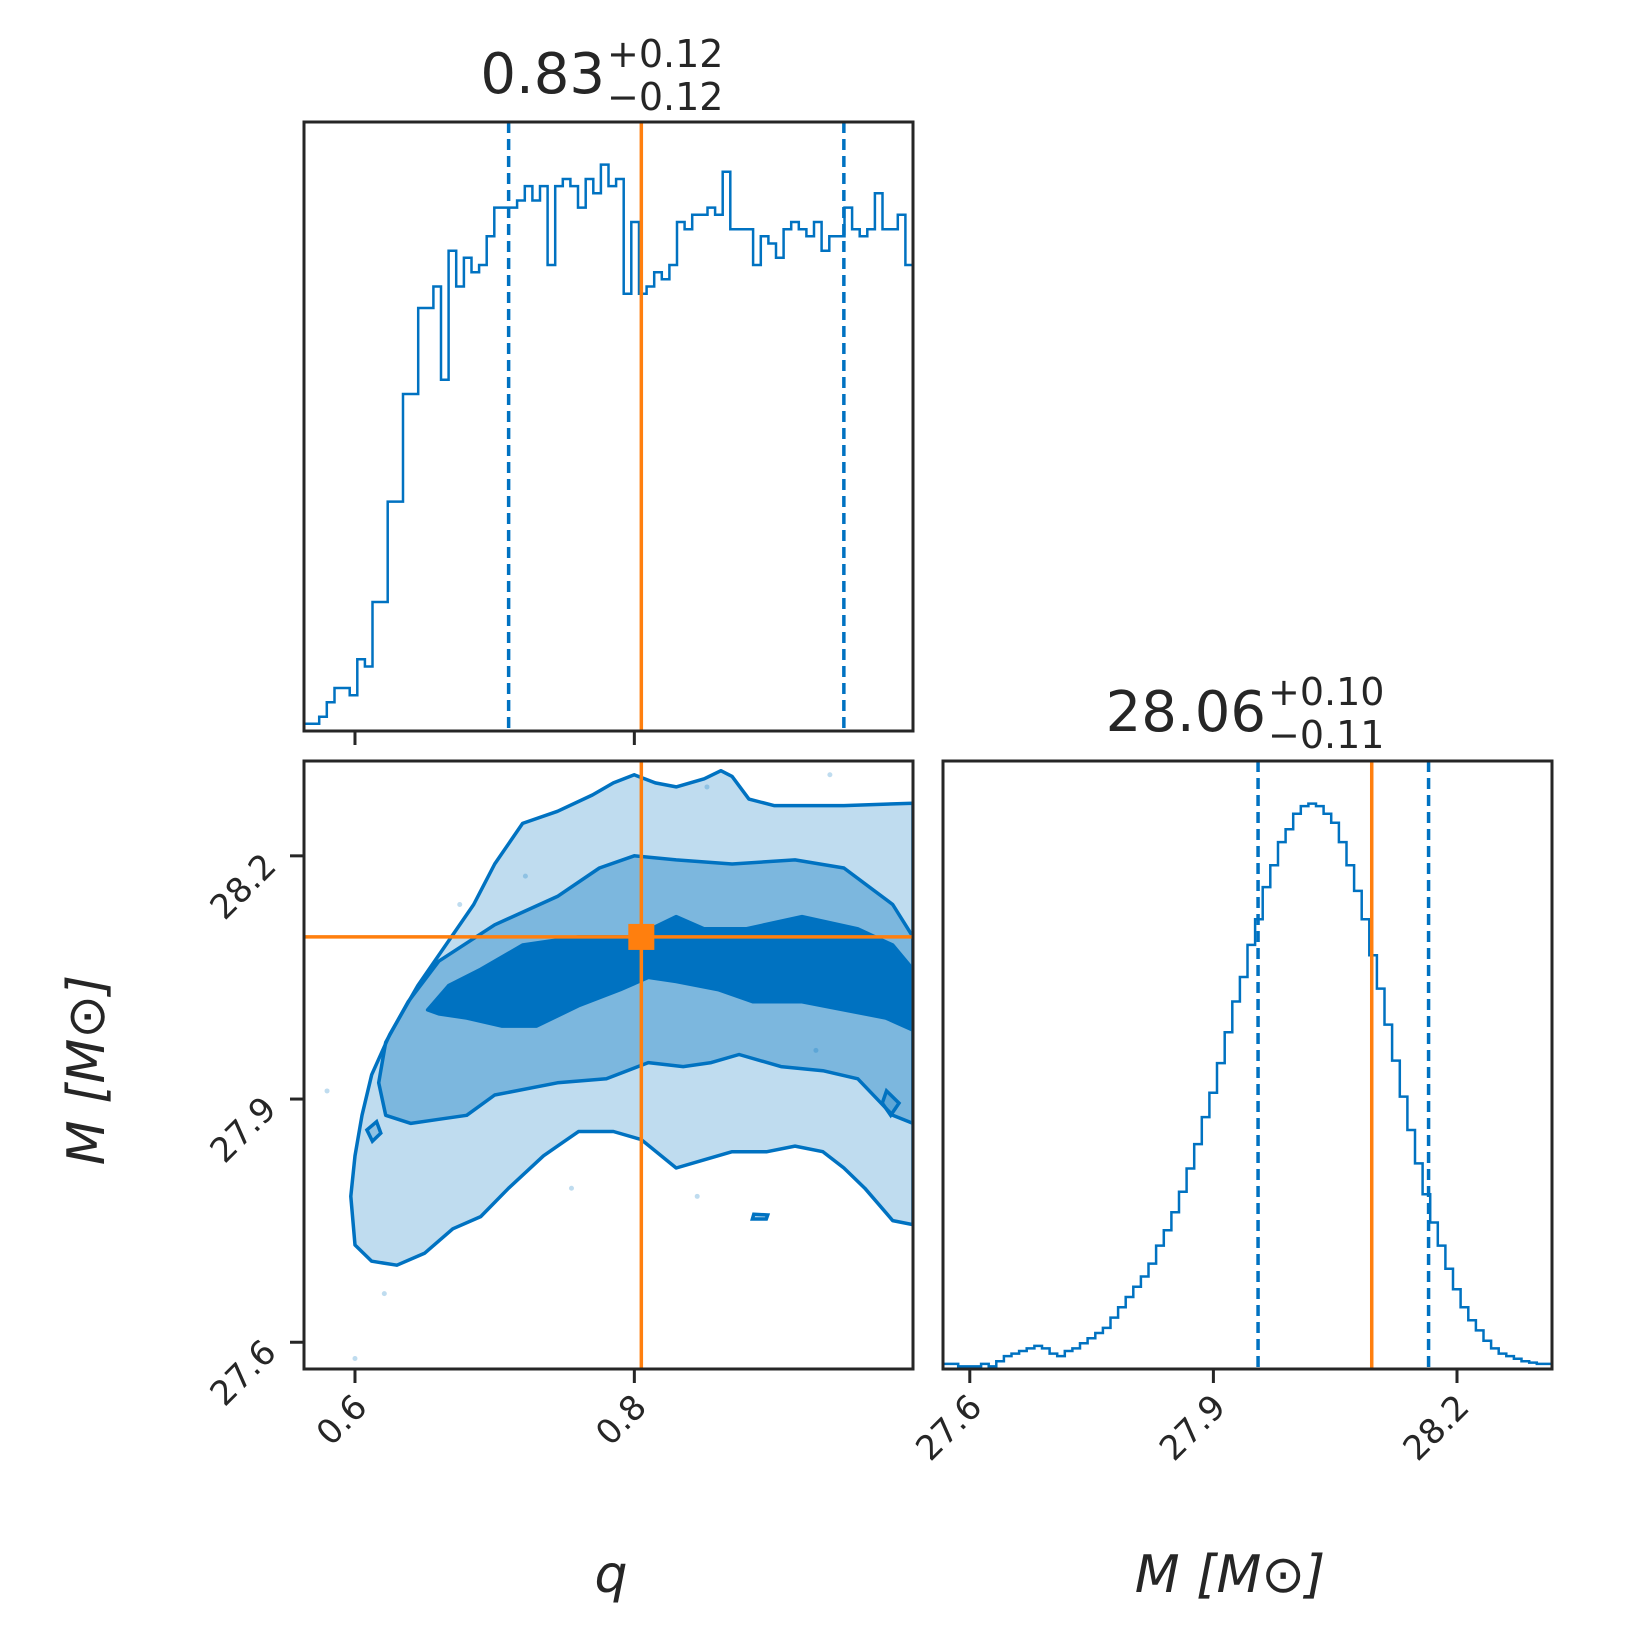 Image resolution: width=1650 pixels, height=1650 pixels. What do you see at coordinates (87, 1070) in the screenshot?
I see `y-axis-label-m: M [M⊙]` at bounding box center [87, 1070].